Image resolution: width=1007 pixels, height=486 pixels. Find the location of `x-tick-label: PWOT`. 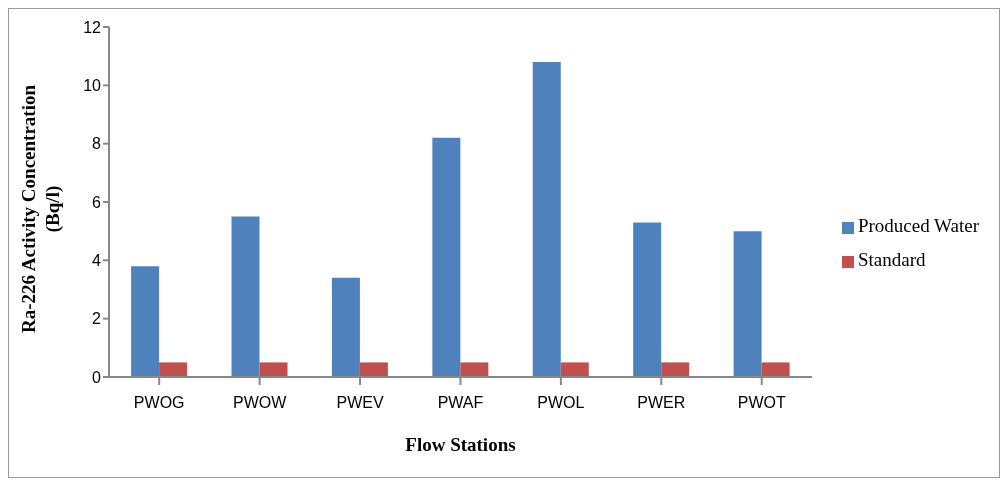

x-tick-label: PWOT is located at coordinates (761, 403).